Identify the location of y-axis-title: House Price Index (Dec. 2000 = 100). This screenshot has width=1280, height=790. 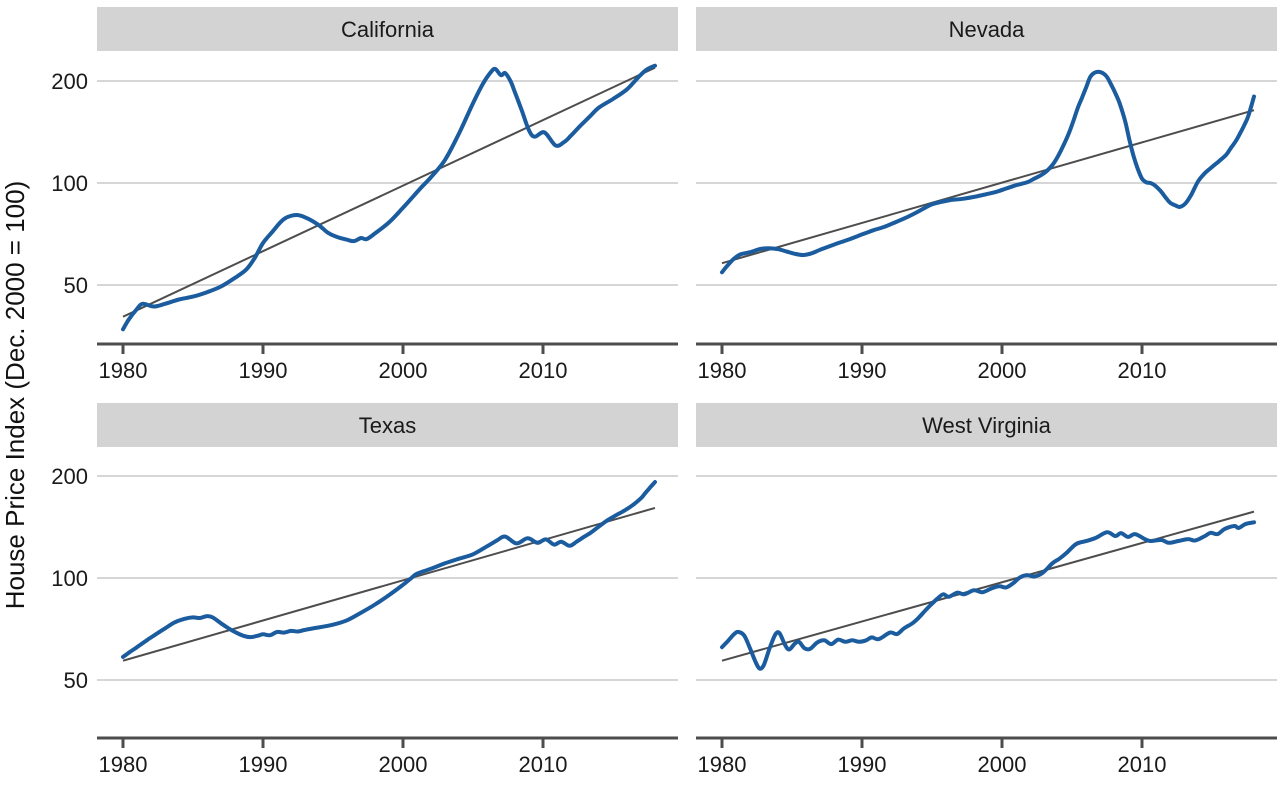
(15, 395).